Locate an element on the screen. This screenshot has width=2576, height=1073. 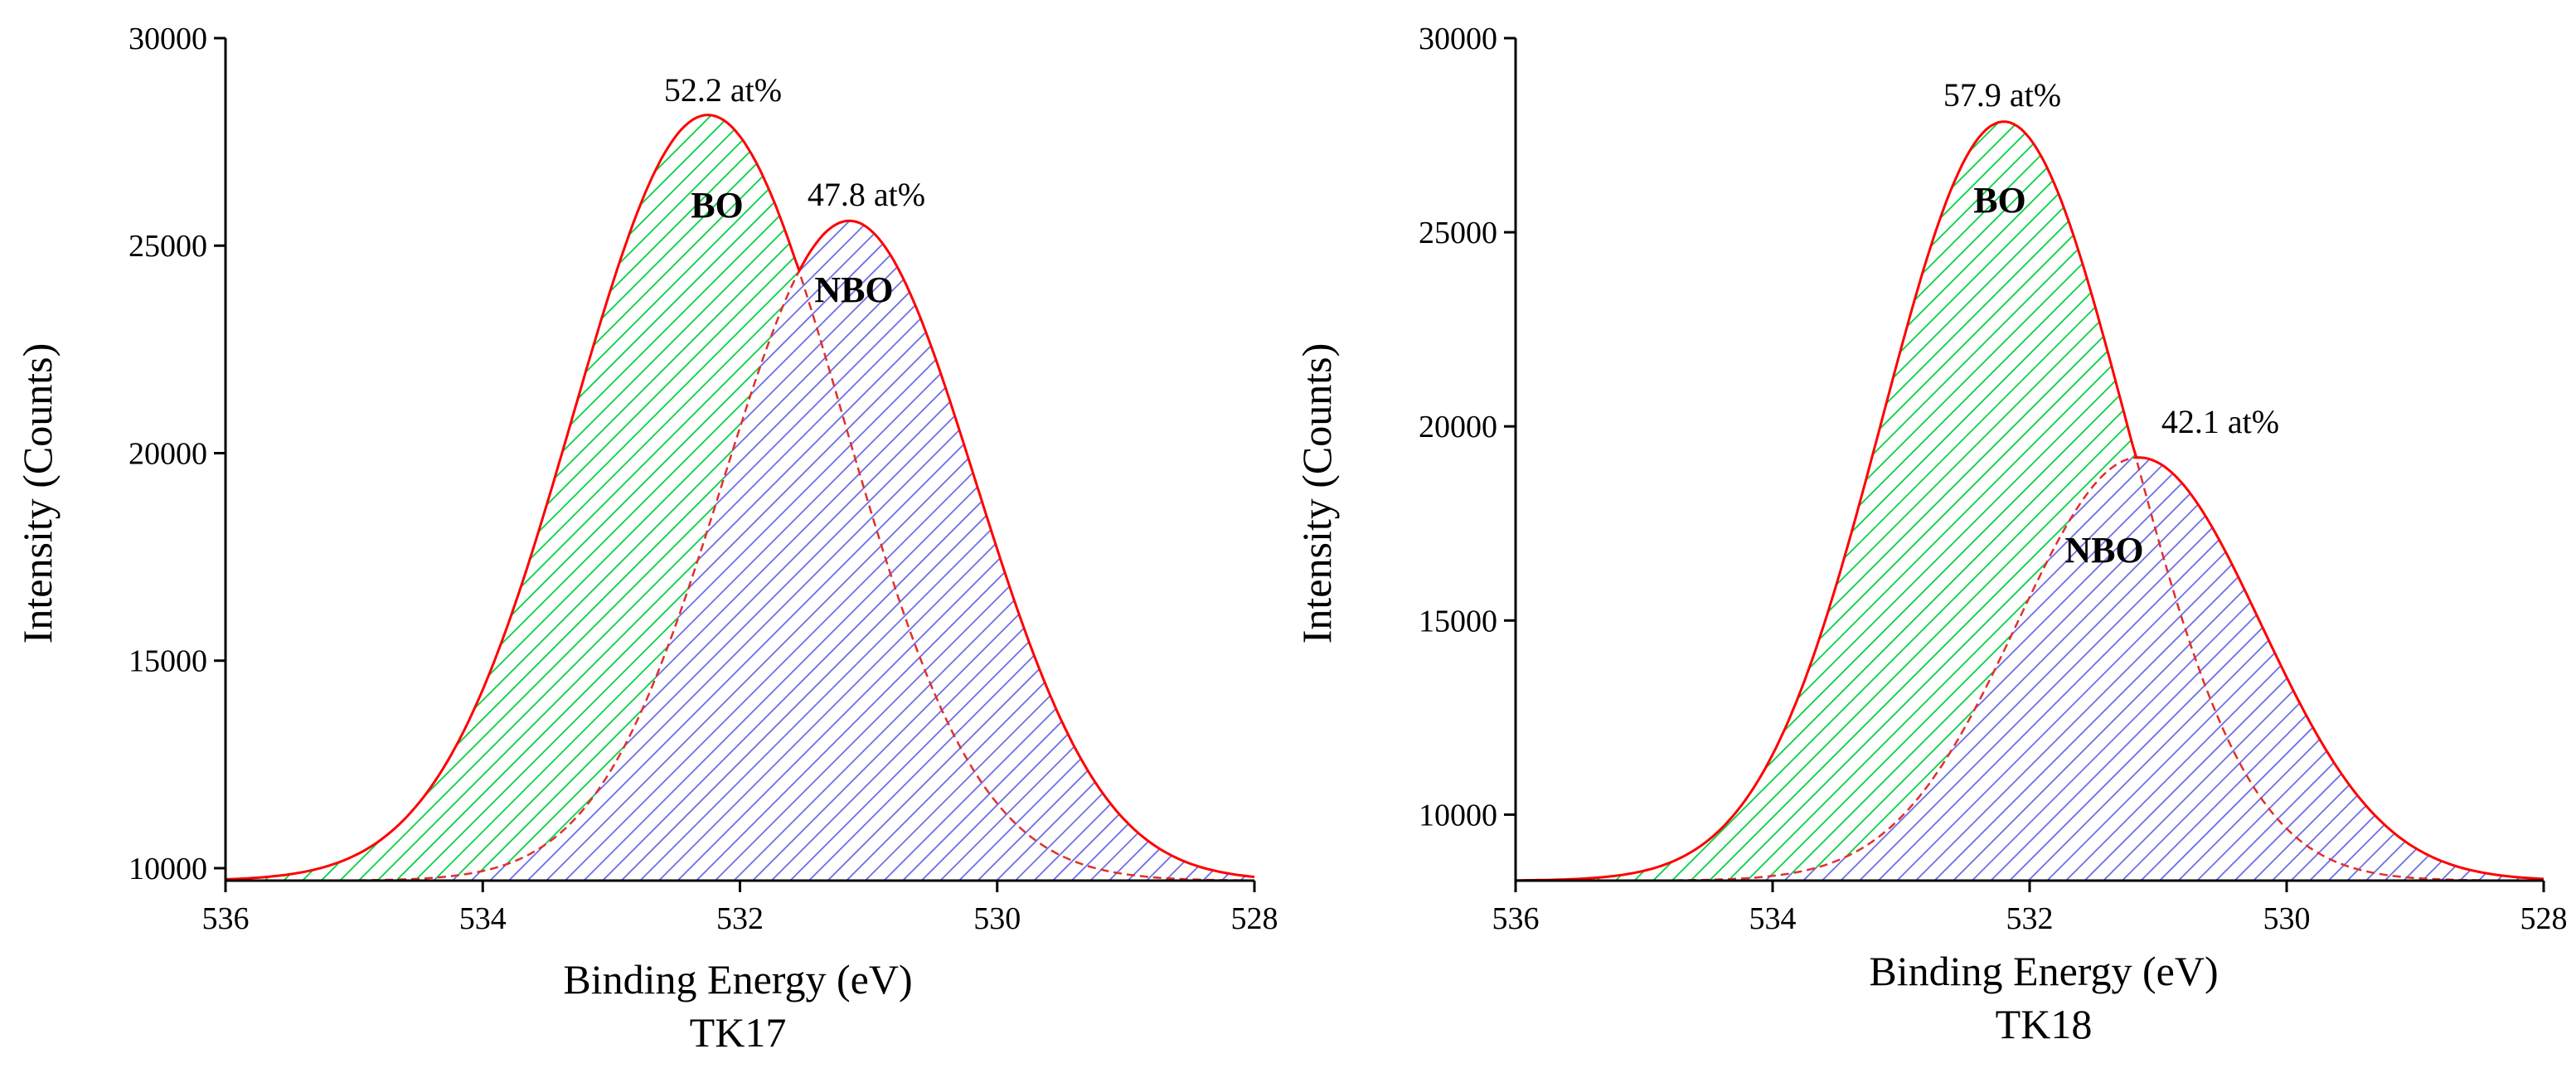
nbo-fraction-label: 42.1 at% is located at coordinates (2220, 421).